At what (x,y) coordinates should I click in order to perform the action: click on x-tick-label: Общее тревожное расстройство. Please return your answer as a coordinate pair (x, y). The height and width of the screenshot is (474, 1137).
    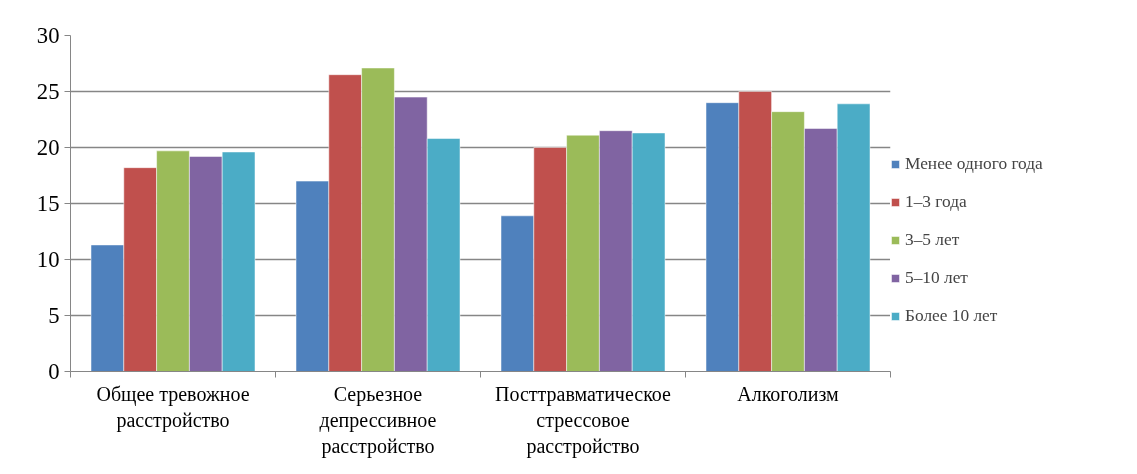
    Looking at the image, I should click on (173, 407).